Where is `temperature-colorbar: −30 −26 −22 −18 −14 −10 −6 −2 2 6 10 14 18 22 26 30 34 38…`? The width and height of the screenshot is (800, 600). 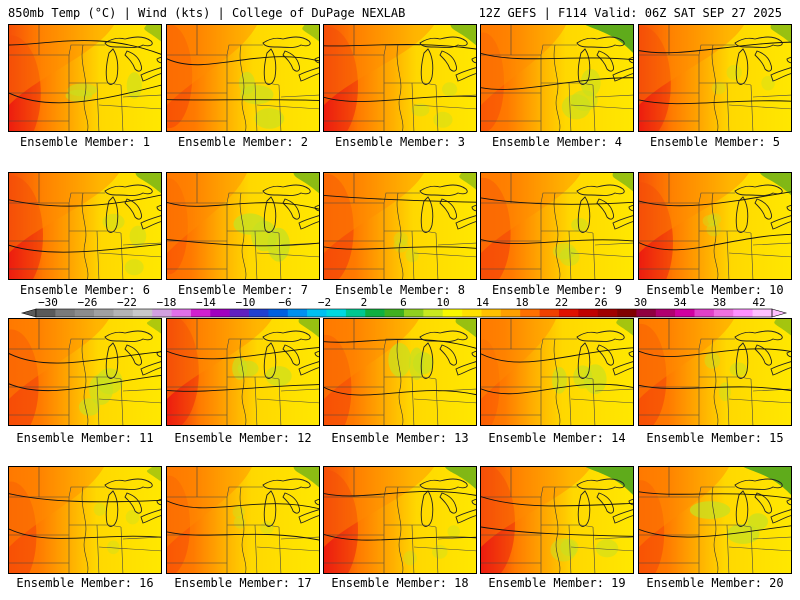
temperature-colorbar: −30 −26 −22 −18 −14 −10 −6 −2 2 6 10 14 18 22 26 30 34 38… is located at coordinates (404, 307).